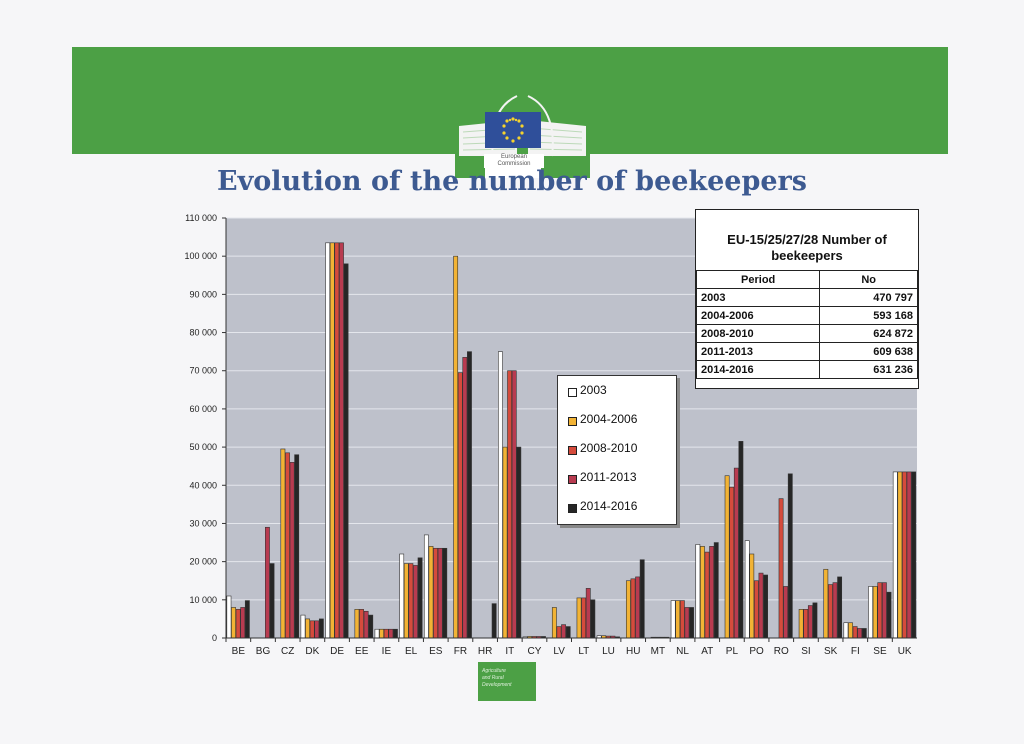 Image resolution: width=1024 pixels, height=744 pixels. What do you see at coordinates (868, 297) in the screenshot?
I see `count-cell: 470 797` at bounding box center [868, 297].